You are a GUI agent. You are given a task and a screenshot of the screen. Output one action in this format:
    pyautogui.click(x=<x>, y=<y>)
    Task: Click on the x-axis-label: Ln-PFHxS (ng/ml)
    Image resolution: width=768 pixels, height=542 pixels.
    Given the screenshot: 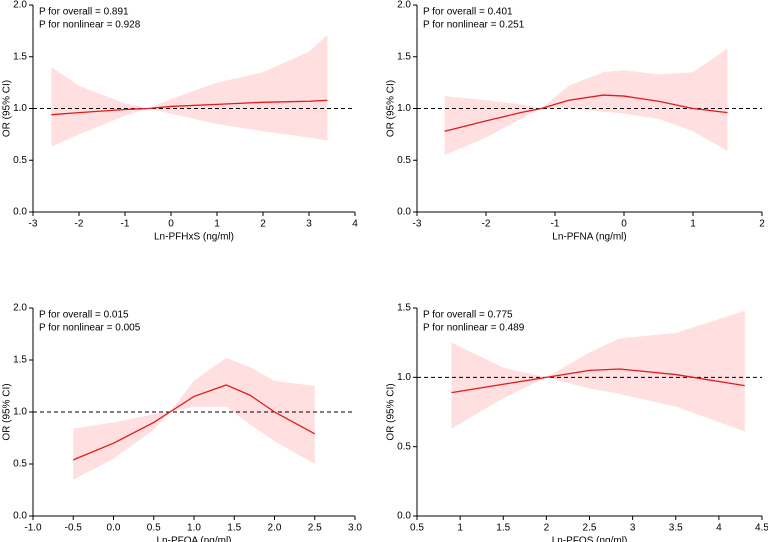 What is the action you would take?
    pyautogui.click(x=194, y=237)
    